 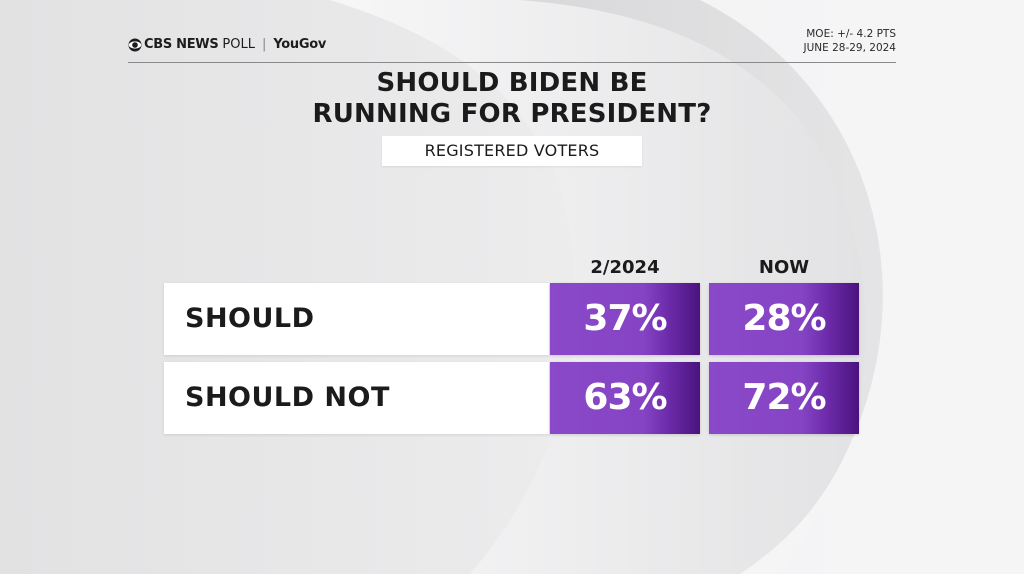 I want to click on row-label-box: SHOULD, so click(x=356, y=319).